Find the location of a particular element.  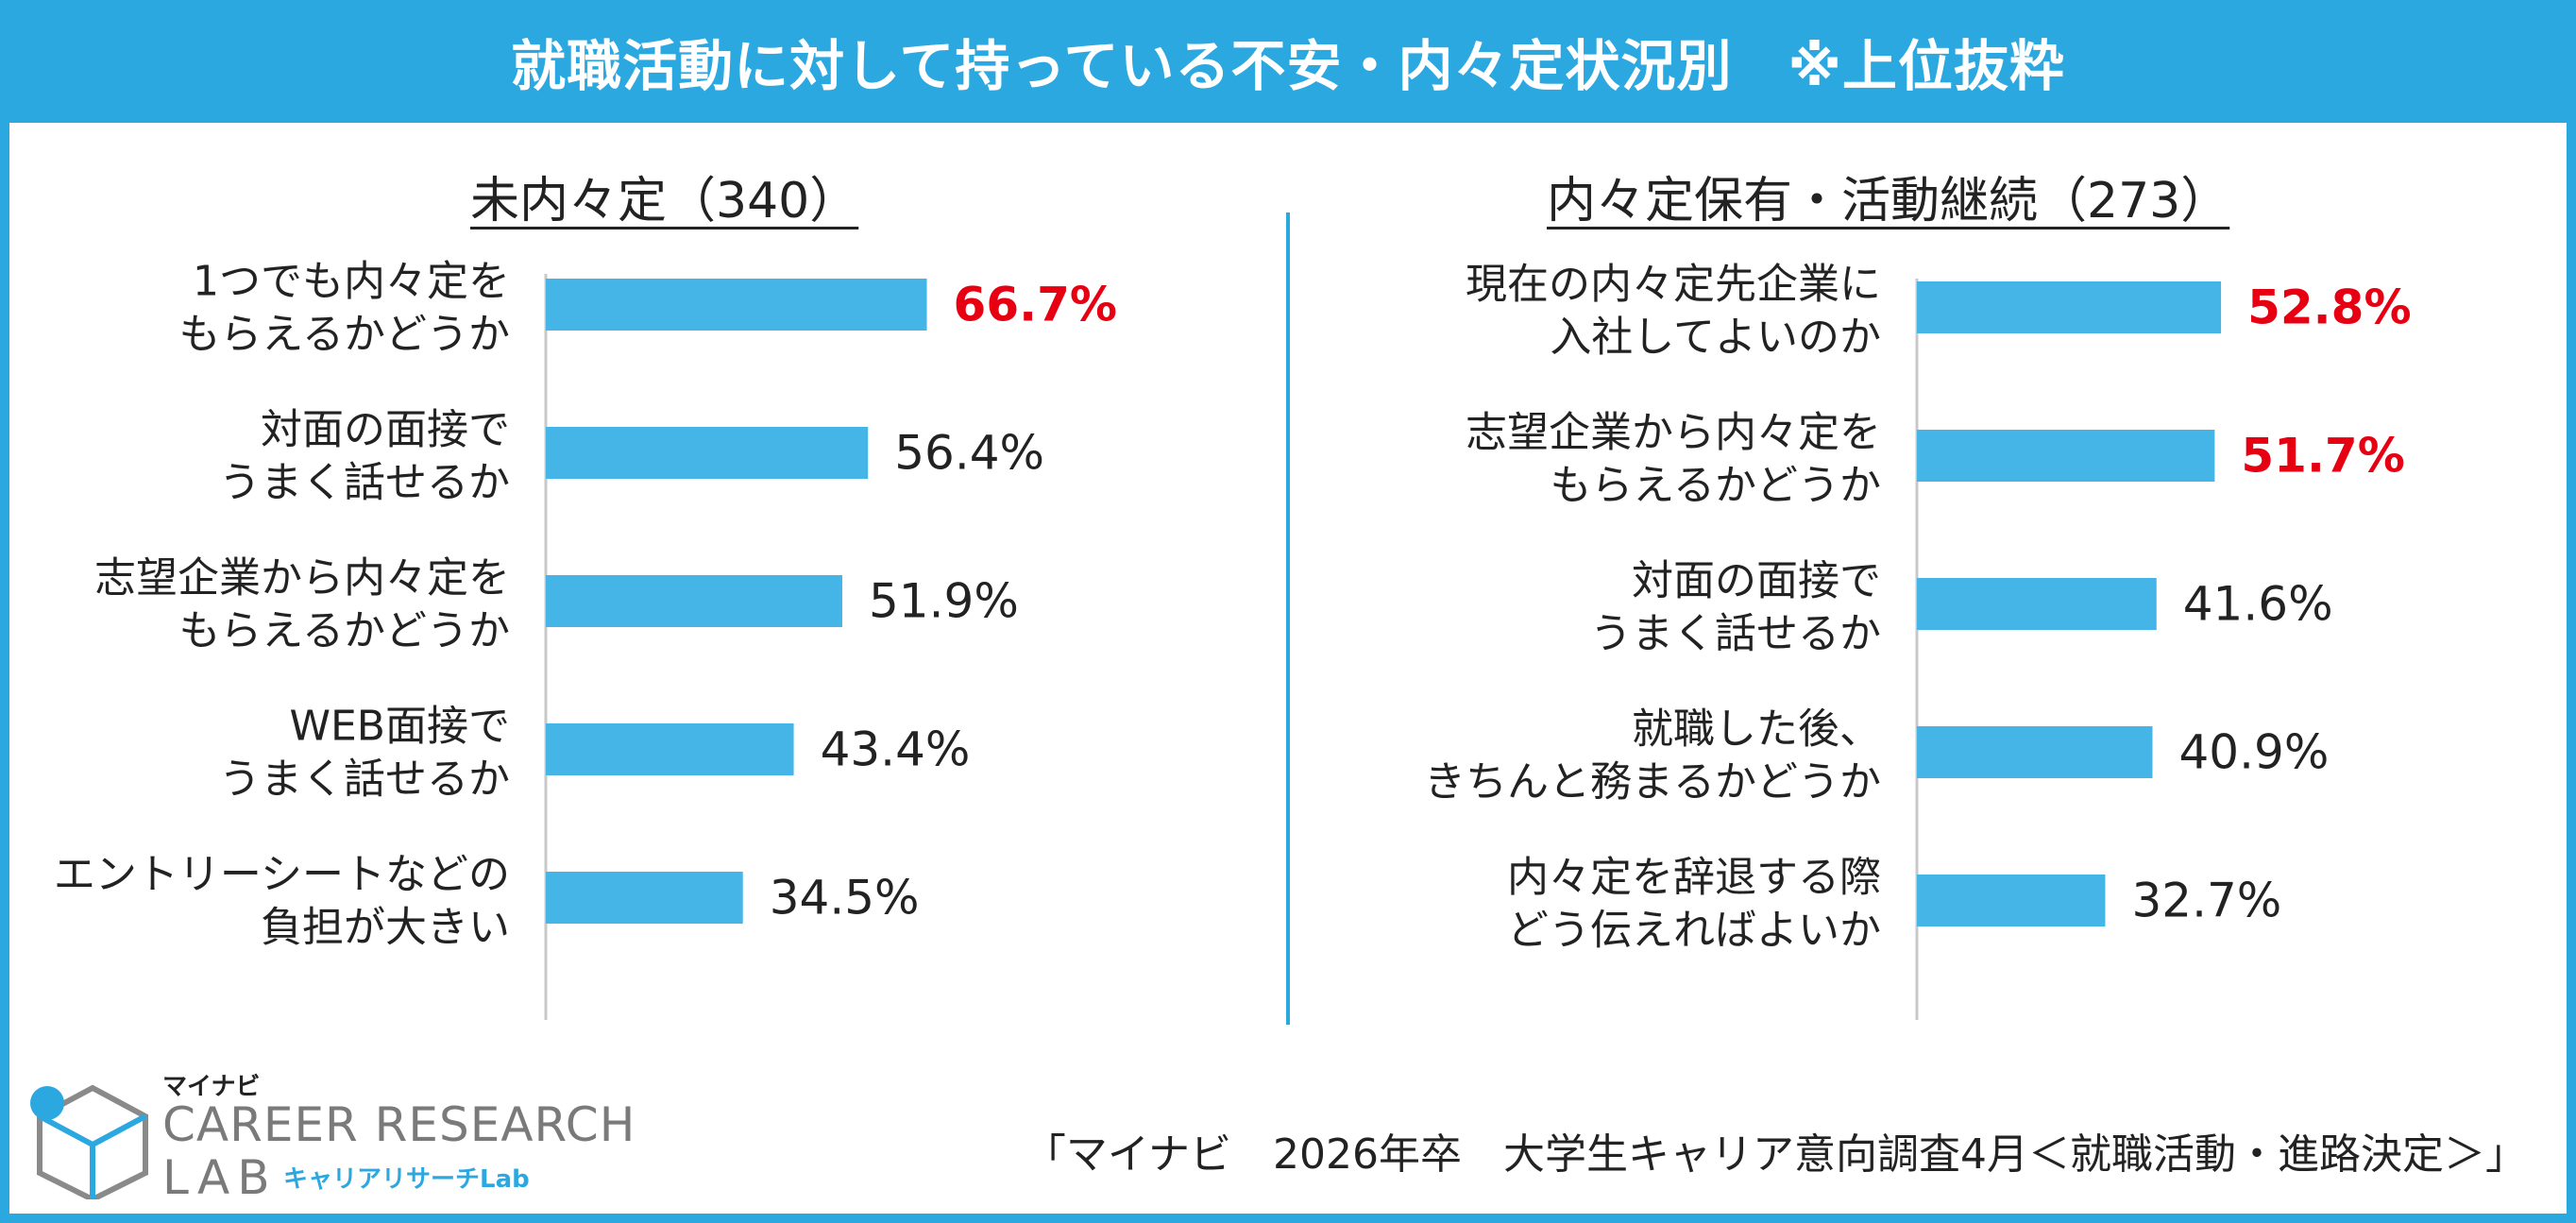

logo-brand-main: CAREER RESEARCH is located at coordinates (399, 1124).